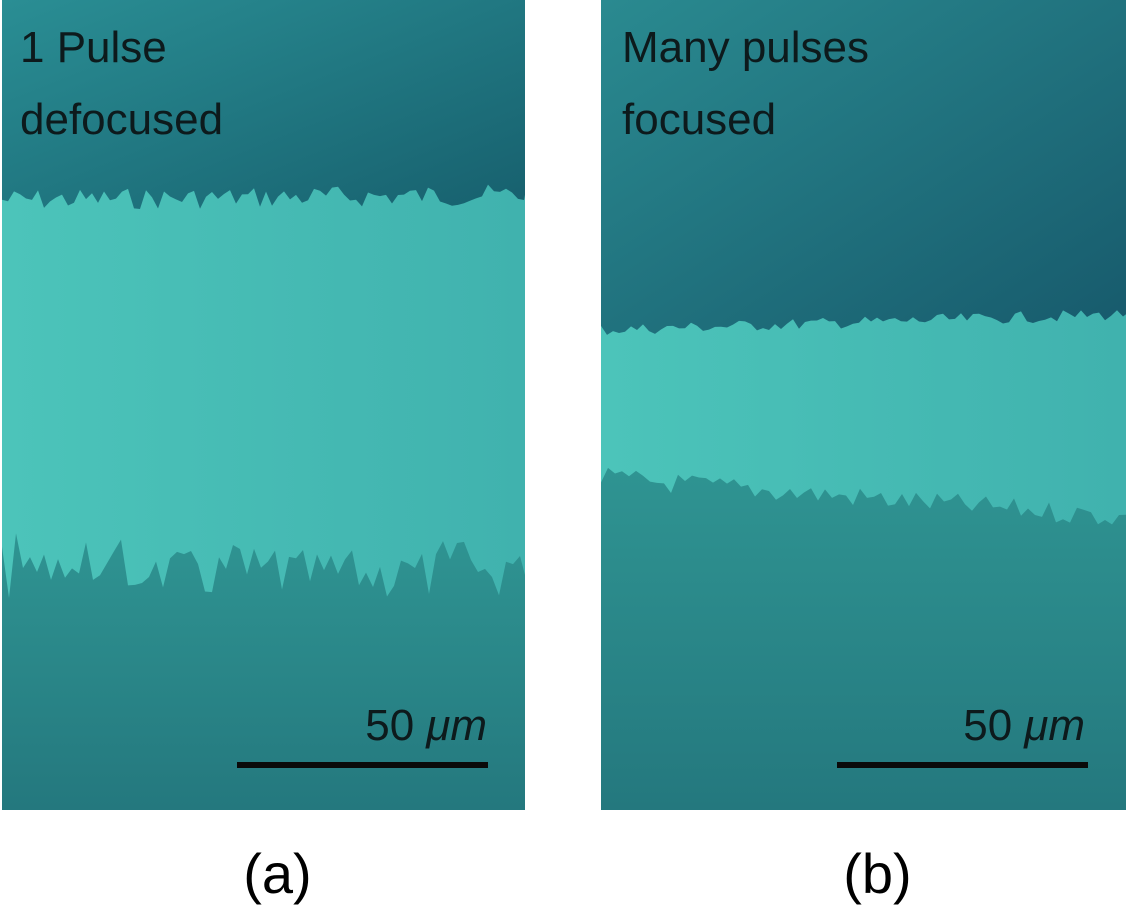 The width and height of the screenshot is (1128, 914). What do you see at coordinates (121, 119) in the screenshot?
I see `panel-label: defocused` at bounding box center [121, 119].